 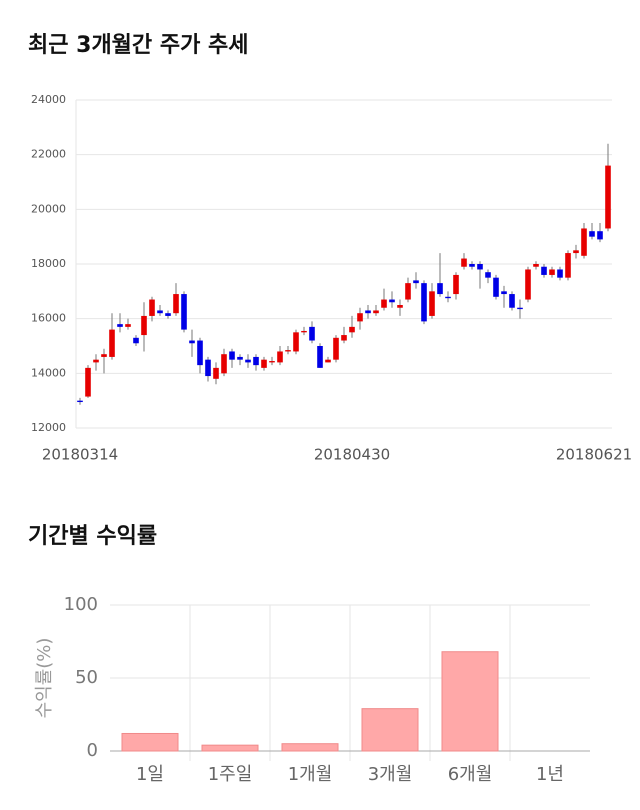 What do you see at coordinates (48, 318) in the screenshot?
I see `y-tick-label: 16000` at bounding box center [48, 318].